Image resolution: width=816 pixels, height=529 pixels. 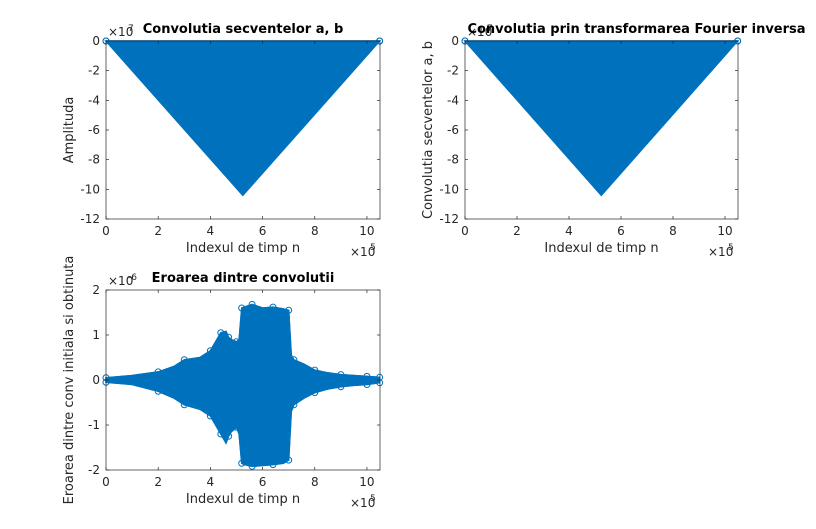 I want to click on chart-title: Eroarea dintre convolutii, so click(x=243, y=278).